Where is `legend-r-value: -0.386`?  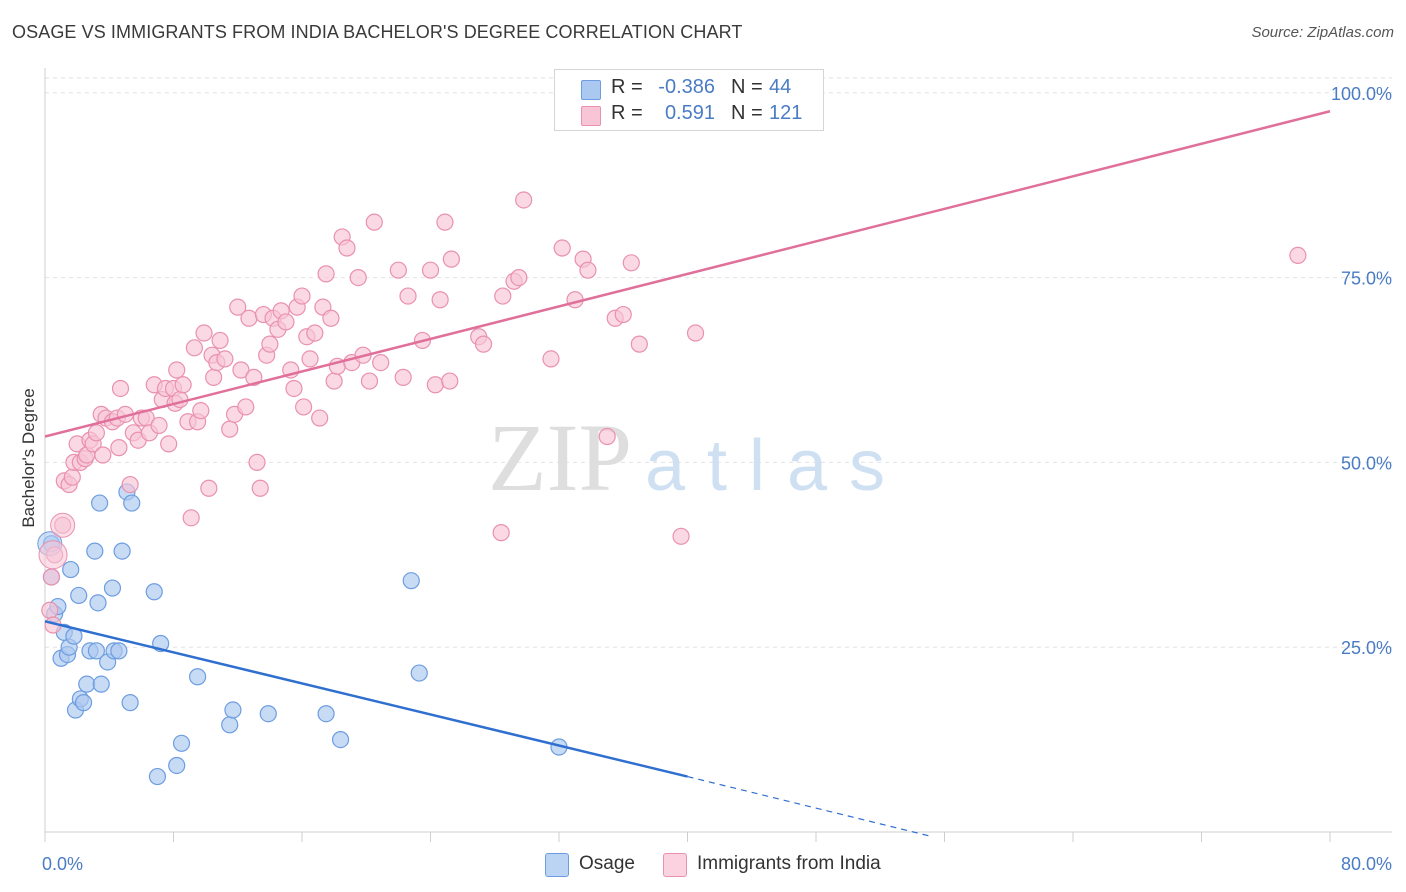
legend-r-value: -0.386 is located at coordinates (686, 87).